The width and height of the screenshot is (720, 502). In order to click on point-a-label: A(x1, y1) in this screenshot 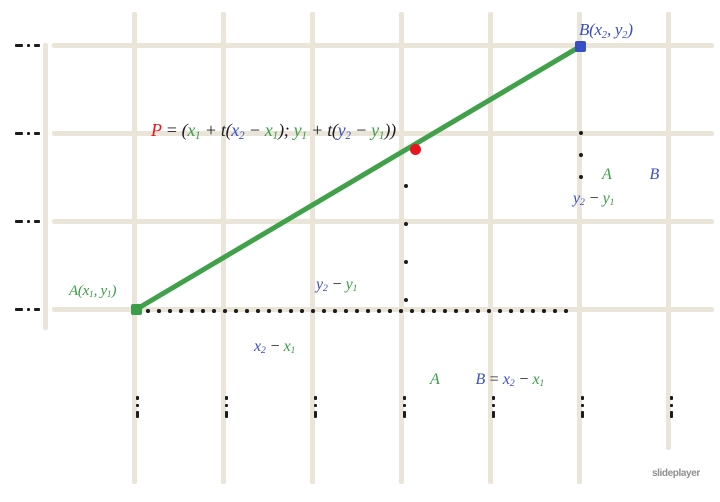, I will do `click(93, 292)`.